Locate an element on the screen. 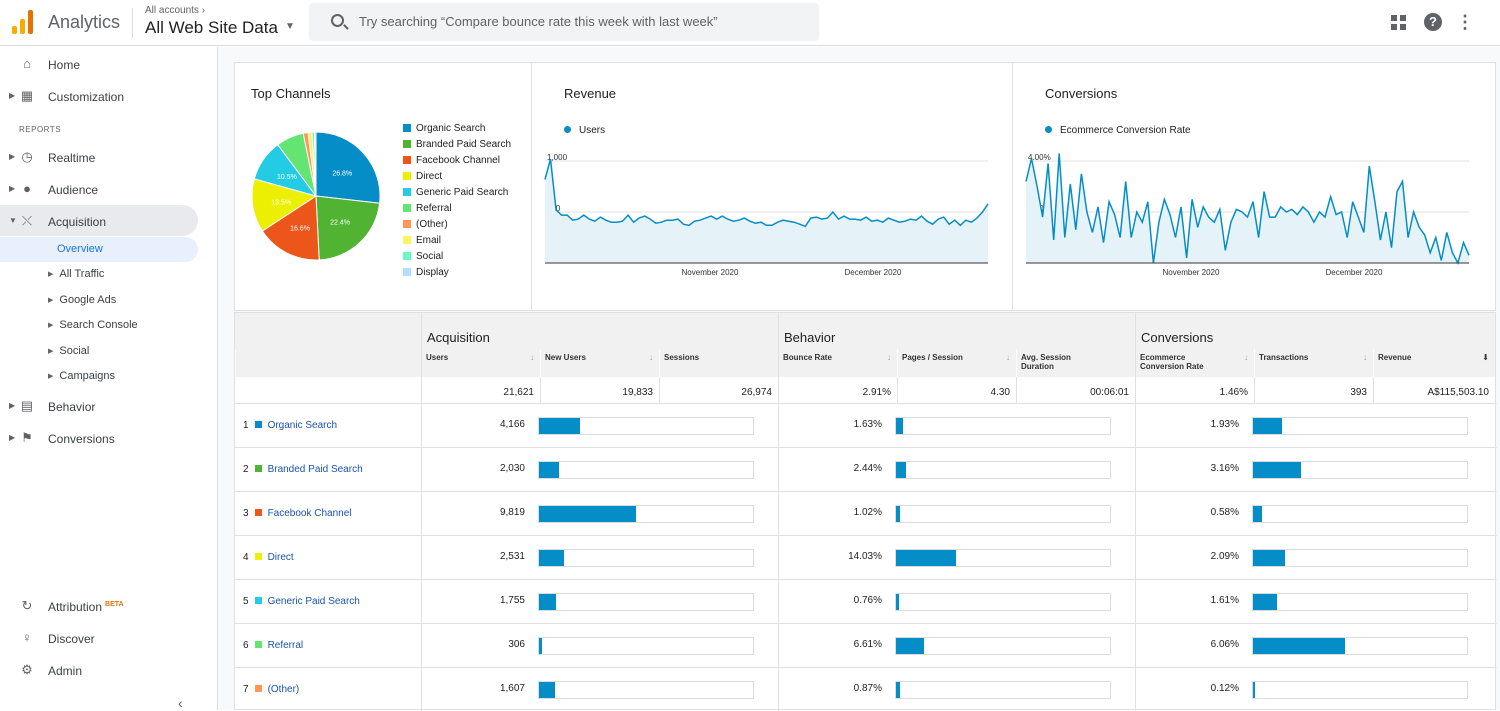 This screenshot has height=711, width=1500. legend-item: Direct is located at coordinates (422, 177).